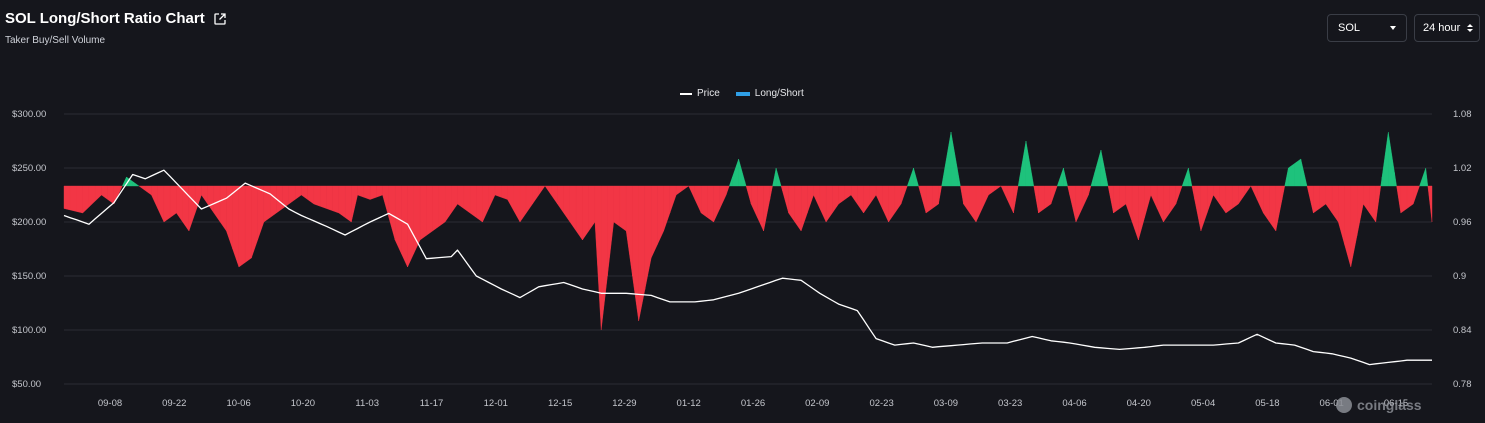  I want to click on legend-item-price: Price, so click(700, 93).